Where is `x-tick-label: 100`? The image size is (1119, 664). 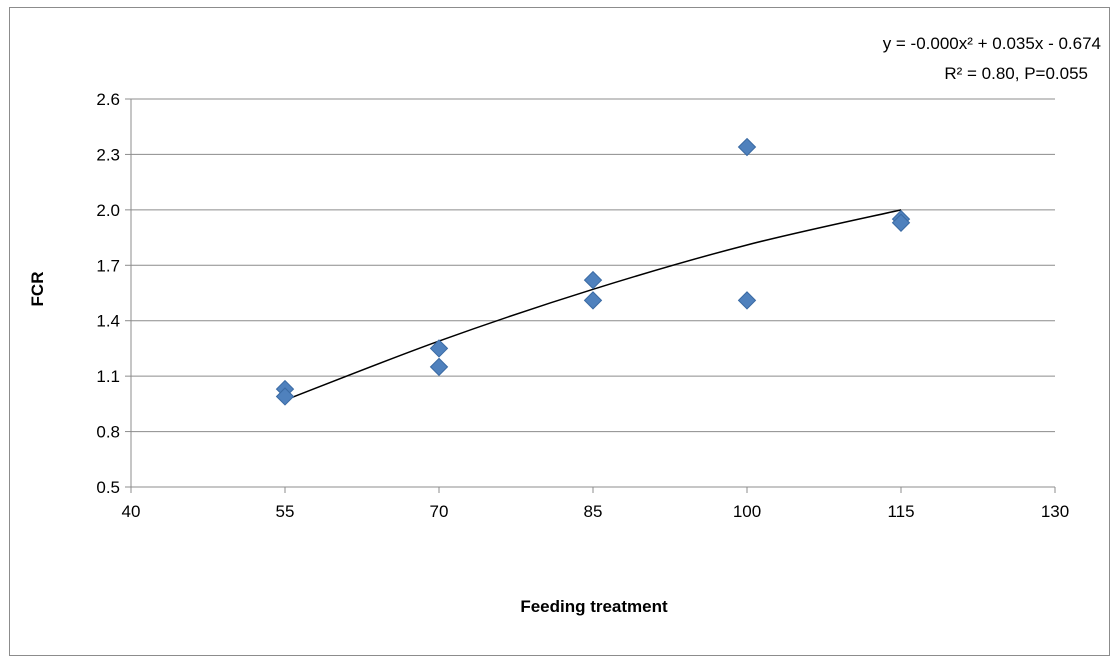
x-tick-label: 100 is located at coordinates (747, 511).